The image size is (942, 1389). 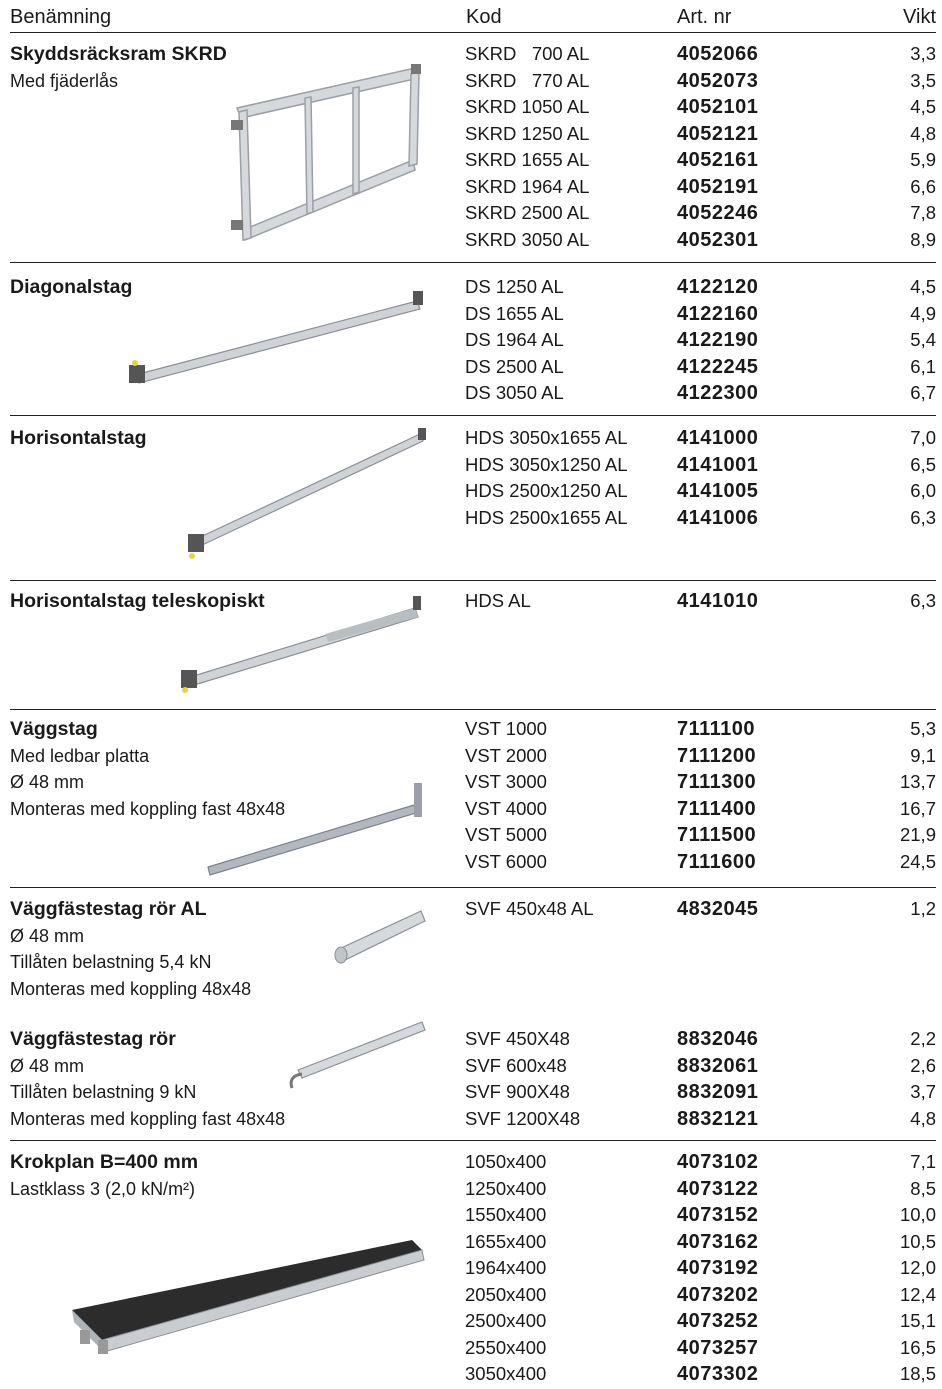 What do you see at coordinates (718, 1374) in the screenshot?
I see `article-number: 4073302` at bounding box center [718, 1374].